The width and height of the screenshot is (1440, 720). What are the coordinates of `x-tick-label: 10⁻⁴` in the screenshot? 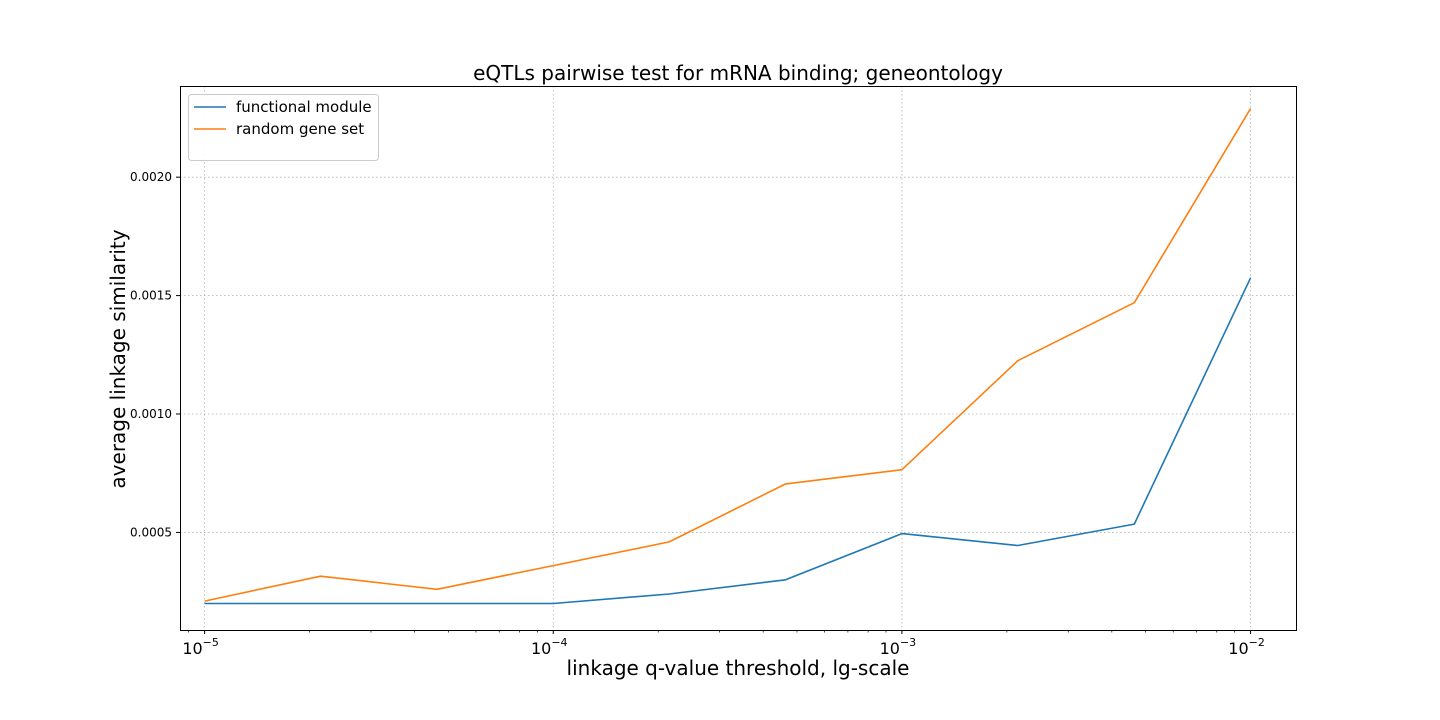 It's located at (549, 647).